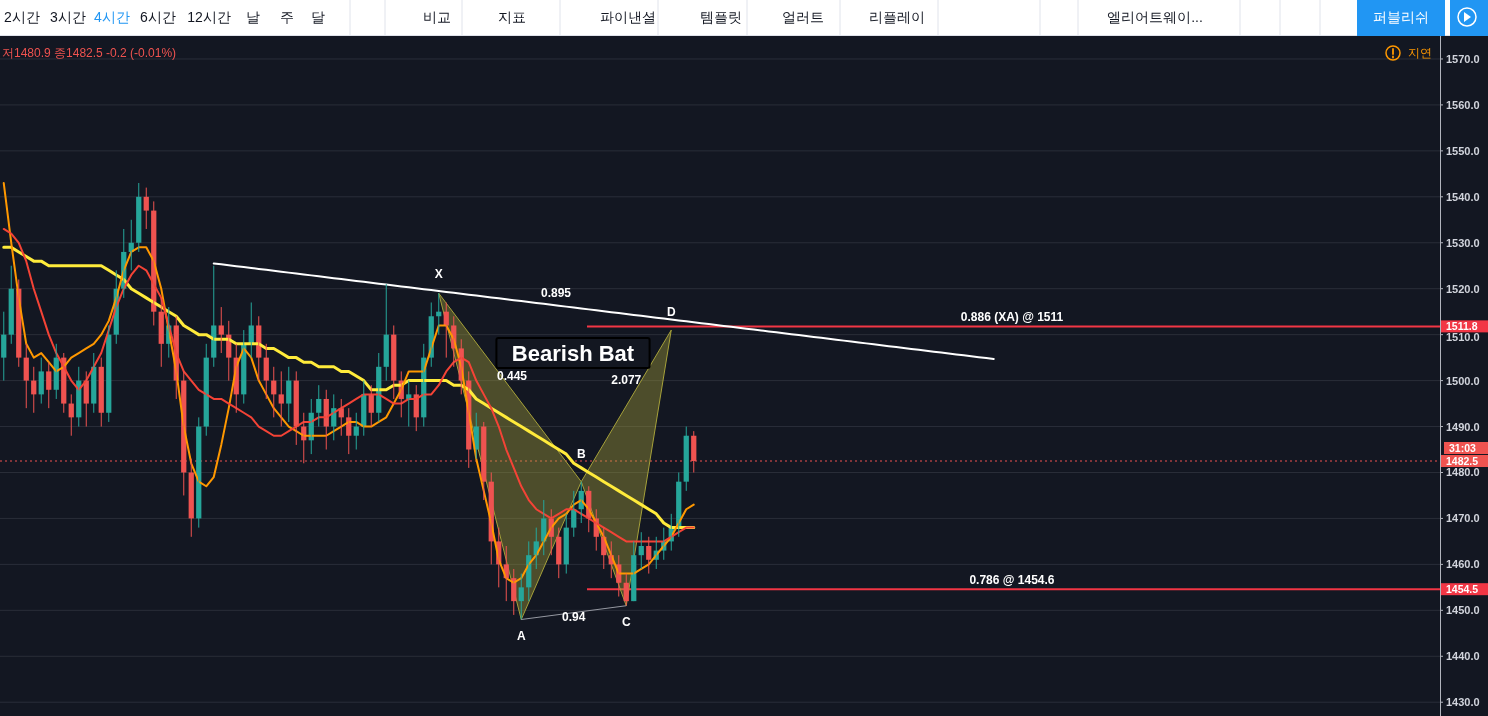  Describe the element at coordinates (112, 17) in the screenshot. I see `text: 4시간` at that location.